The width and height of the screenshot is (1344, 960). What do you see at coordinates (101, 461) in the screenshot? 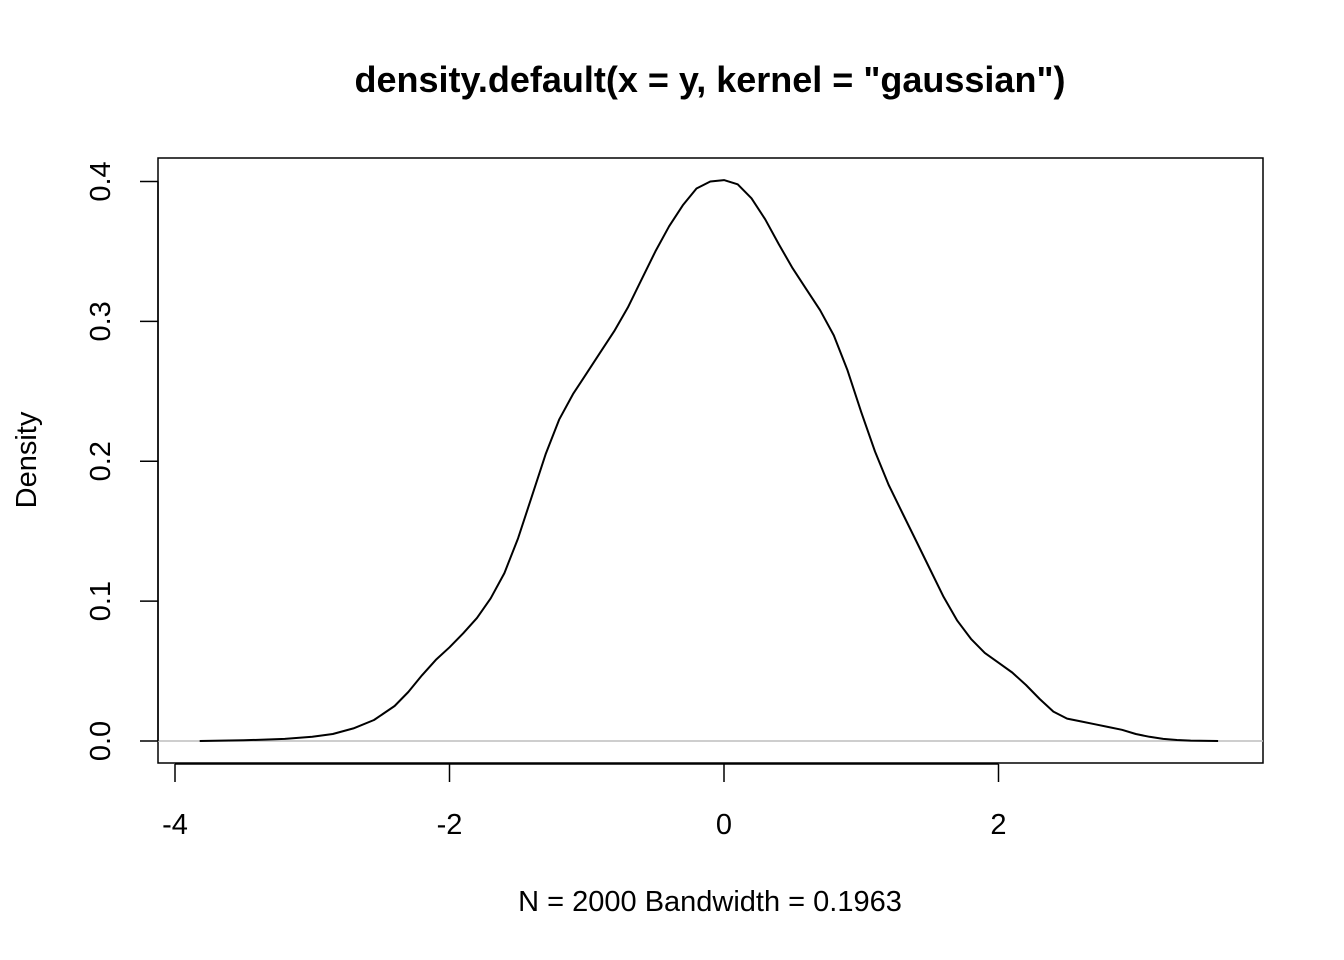
I see `y-tick-label: 0.2` at bounding box center [101, 461].